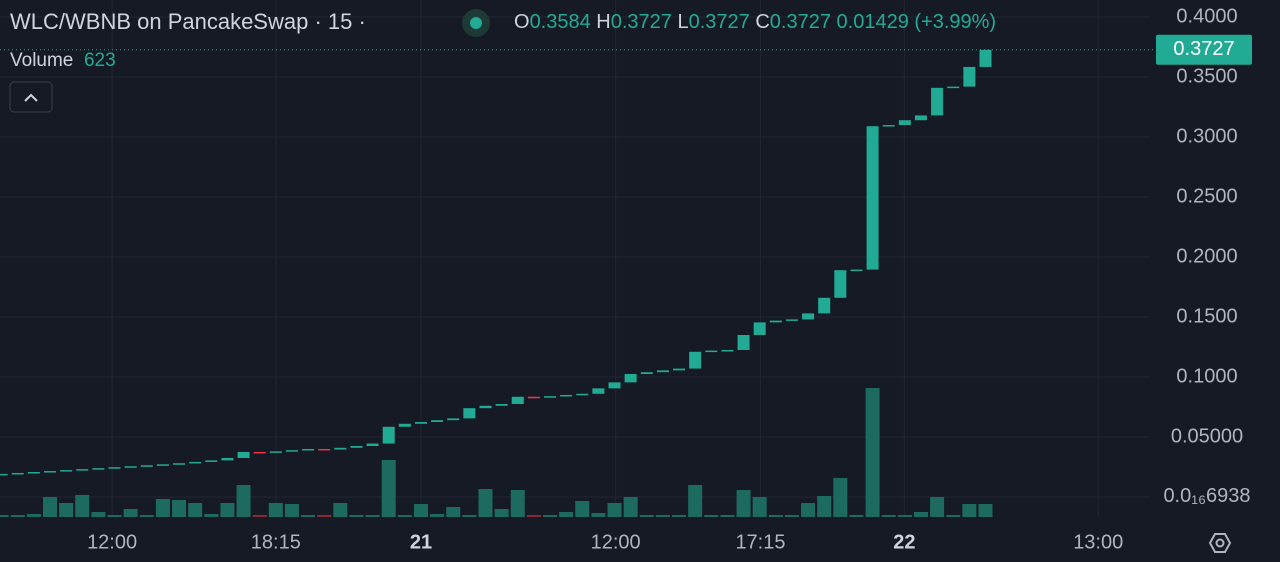 The image size is (1280, 562). Describe the element at coordinates (1206, 76) in the screenshot. I see `y-tick-label: 0.3500` at that location.